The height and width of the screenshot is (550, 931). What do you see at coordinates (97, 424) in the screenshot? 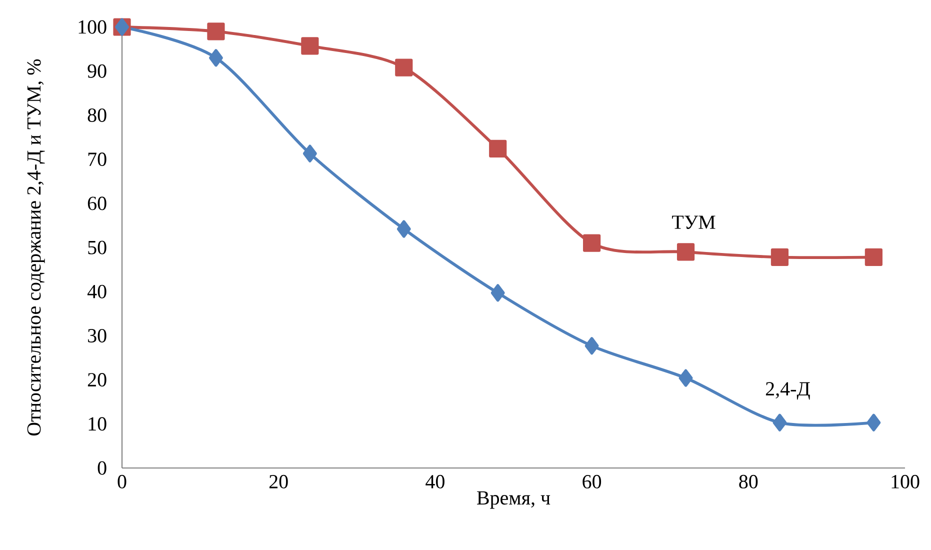
I see `y-tick-label: 10` at bounding box center [97, 424].